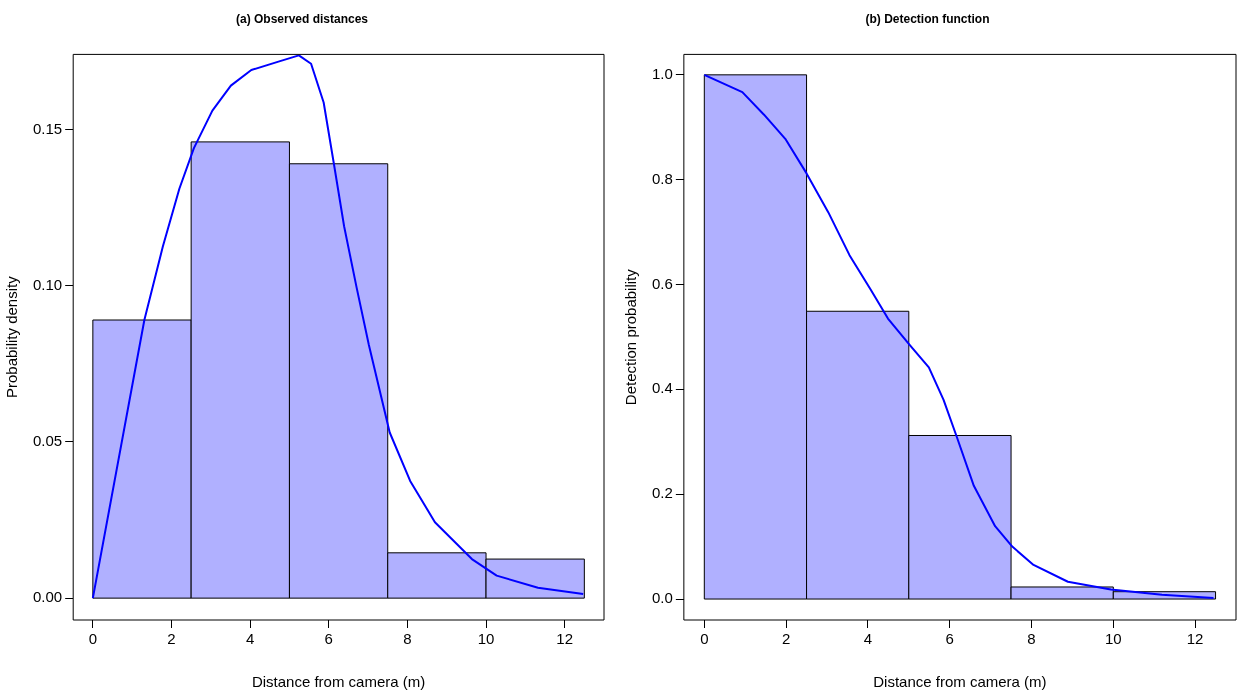 The height and width of the screenshot is (698, 1239). What do you see at coordinates (47, 284) in the screenshot?
I see `y-tick-label: 0.10` at bounding box center [47, 284].